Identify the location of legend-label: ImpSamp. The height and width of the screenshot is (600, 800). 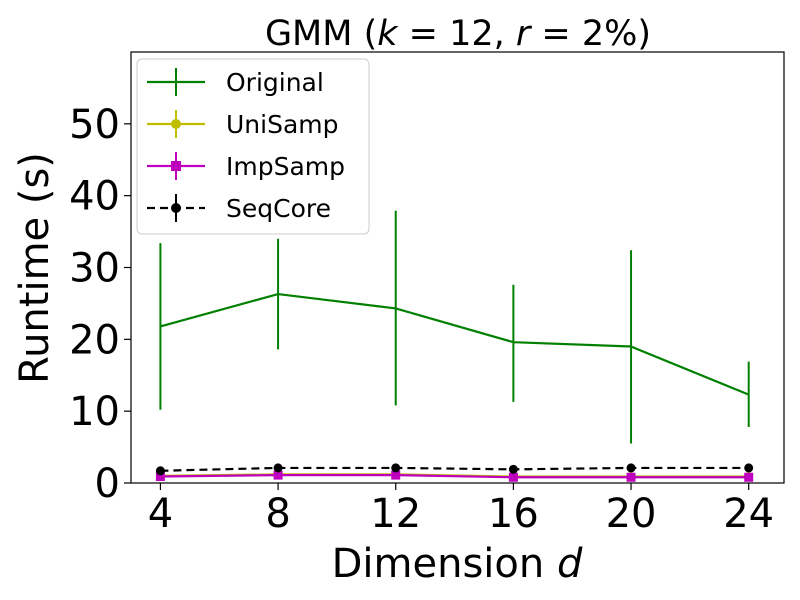
(285, 166).